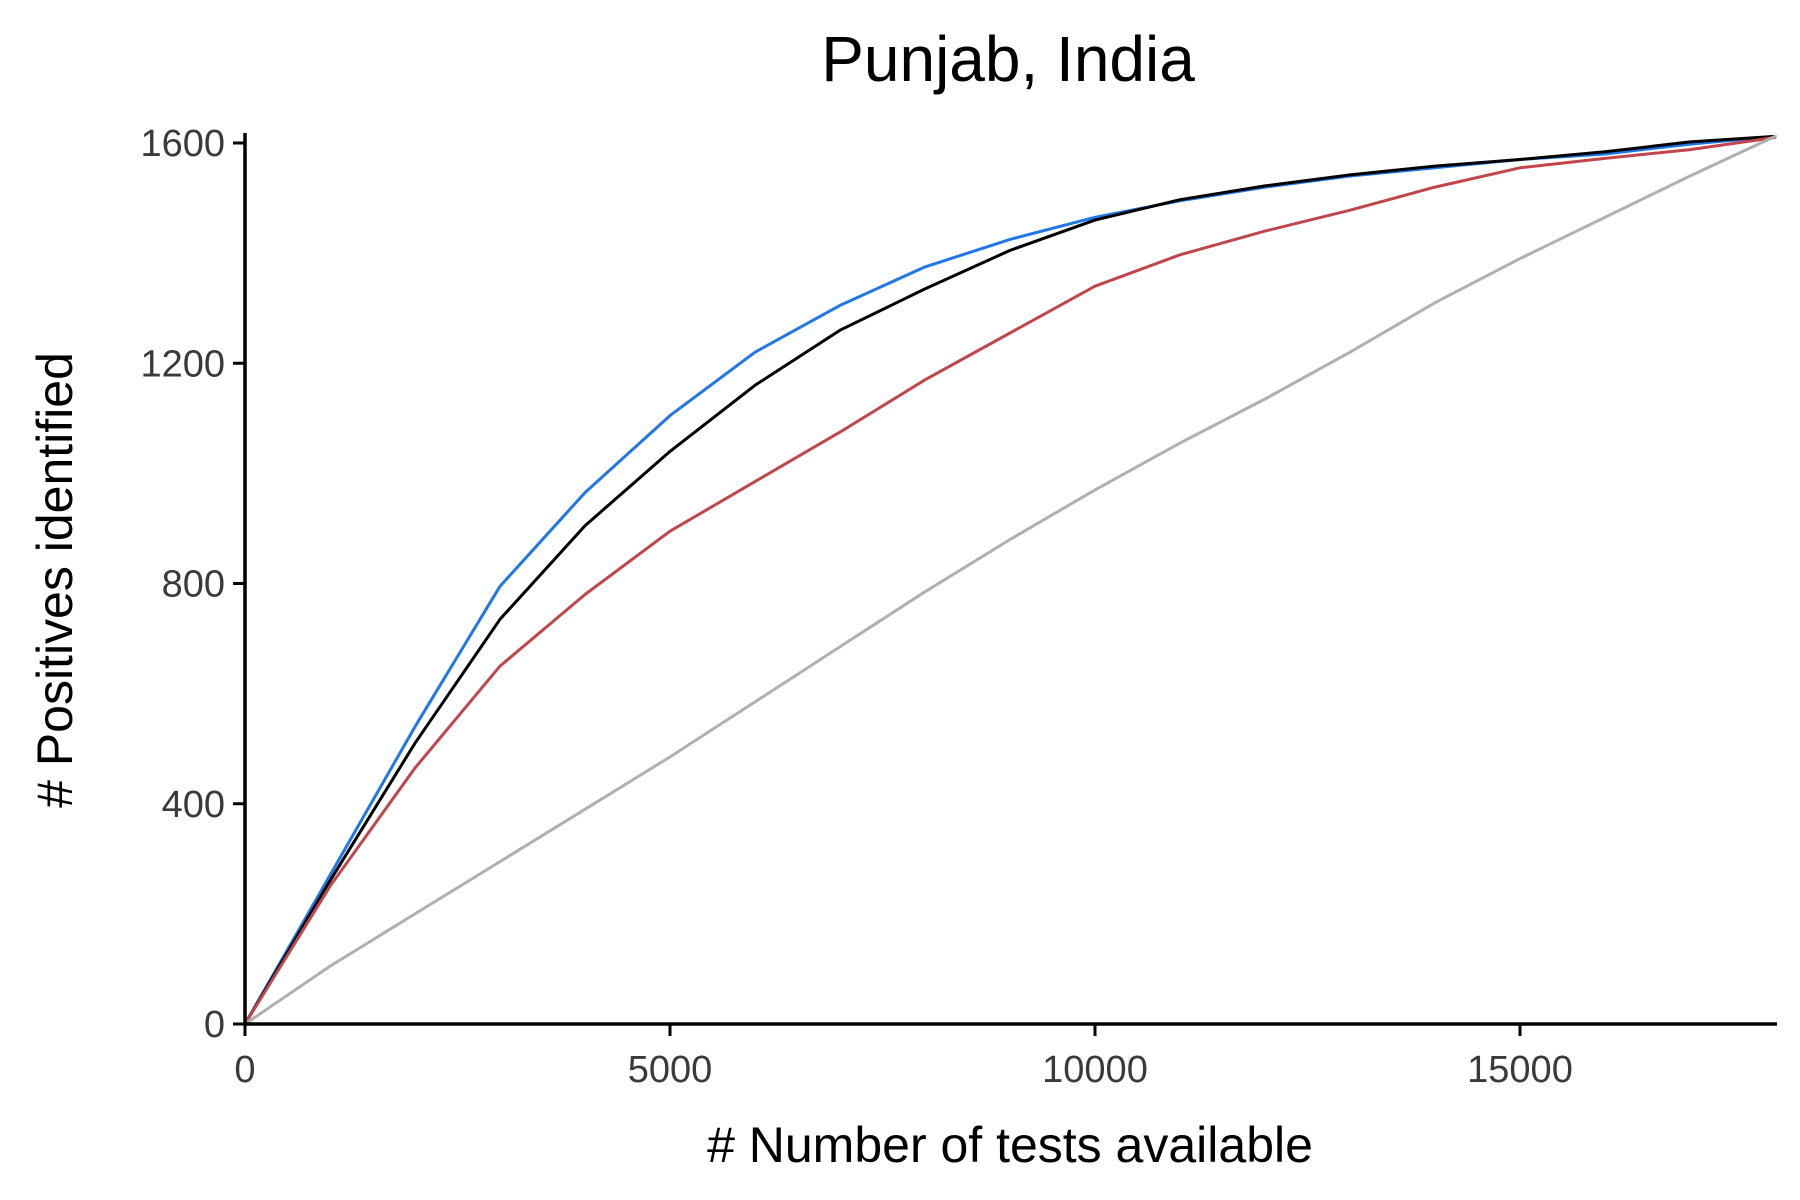 The image size is (1800, 1200). I want to click on y-axis-ticks: 0 400 800 1200 1600, so click(192, 584).